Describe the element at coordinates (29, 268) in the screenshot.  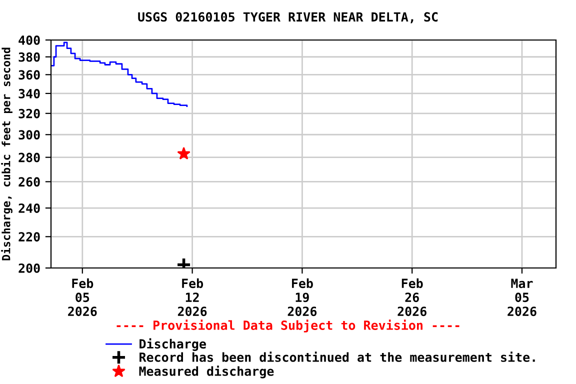
I see `y-tick-label: 200` at that location.